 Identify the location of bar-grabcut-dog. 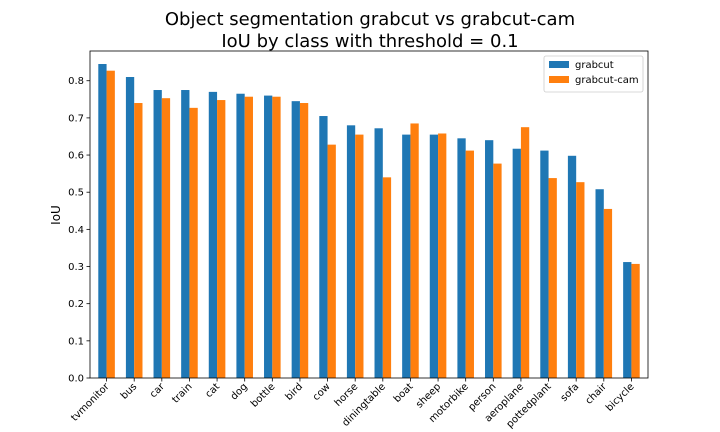
(240, 235).